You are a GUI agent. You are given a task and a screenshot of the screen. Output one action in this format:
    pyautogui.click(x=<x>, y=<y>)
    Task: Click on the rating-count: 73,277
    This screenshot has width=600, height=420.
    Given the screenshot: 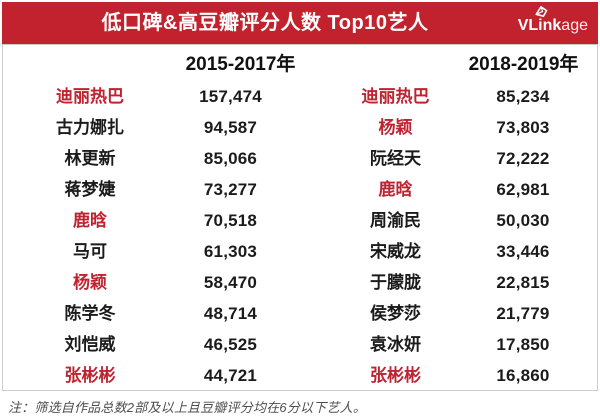 What is the action you would take?
    pyautogui.click(x=230, y=189)
    